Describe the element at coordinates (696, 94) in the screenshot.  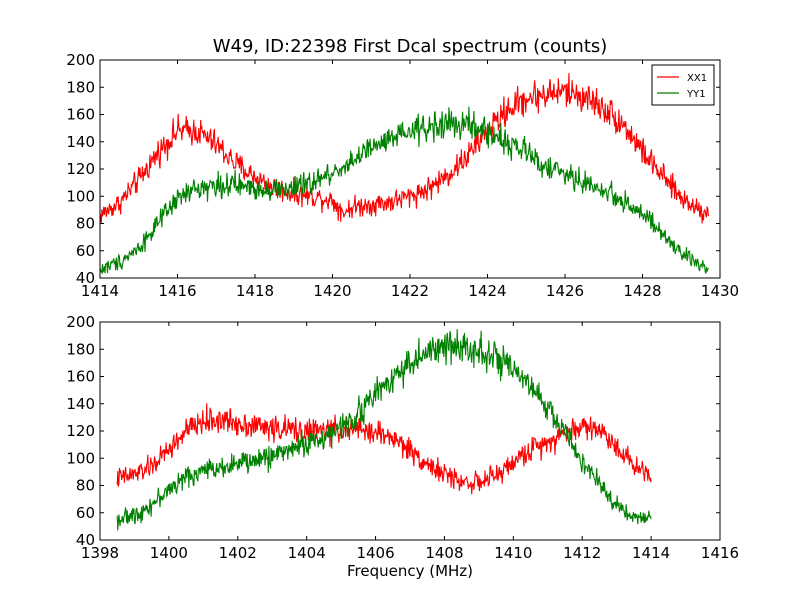
I see `legend-label-yy1: YY1` at that location.